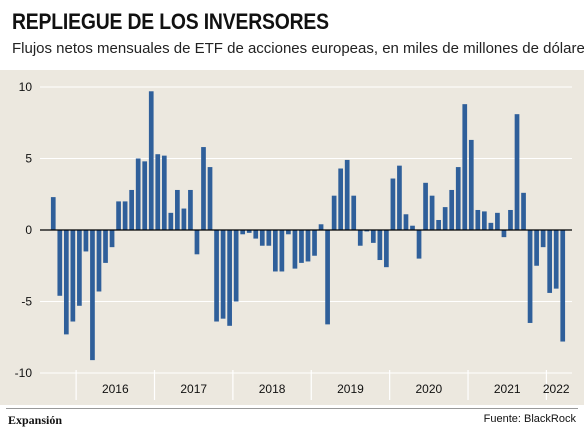 The width and height of the screenshot is (584, 434). I want to click on x-tick-label: 2020, so click(428, 389).